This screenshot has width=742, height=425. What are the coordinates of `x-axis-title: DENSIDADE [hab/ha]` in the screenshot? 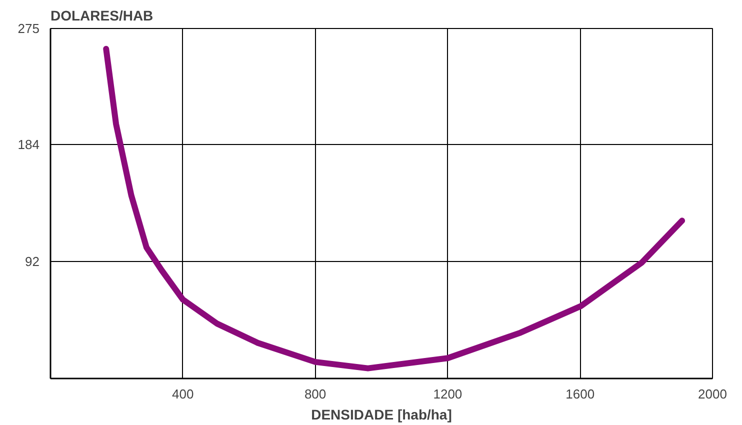 It's located at (381, 414).